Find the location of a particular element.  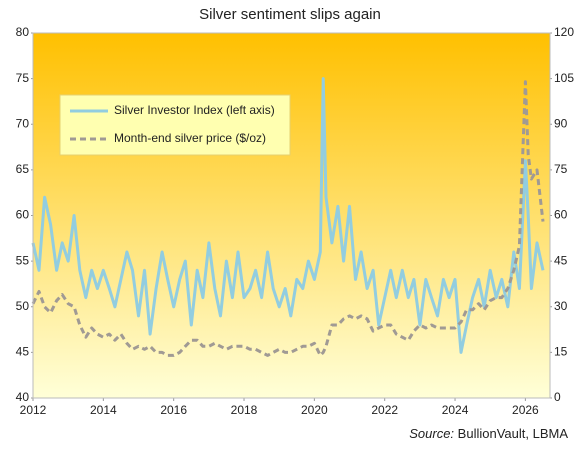

x-tick-label: 2020 is located at coordinates (314, 410).